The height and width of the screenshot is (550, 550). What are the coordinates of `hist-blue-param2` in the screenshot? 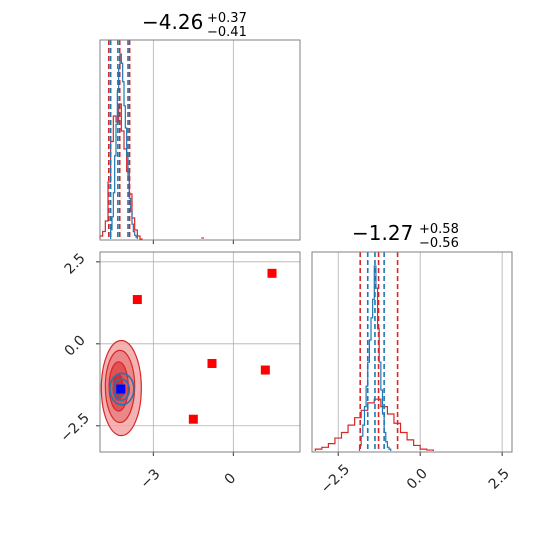 It's located at (375, 358).